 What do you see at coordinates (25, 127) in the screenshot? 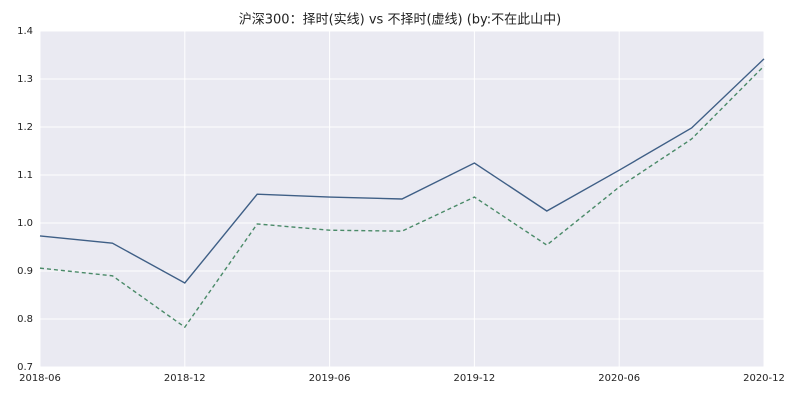
I see `y-tick-label: 1.2` at bounding box center [25, 127].